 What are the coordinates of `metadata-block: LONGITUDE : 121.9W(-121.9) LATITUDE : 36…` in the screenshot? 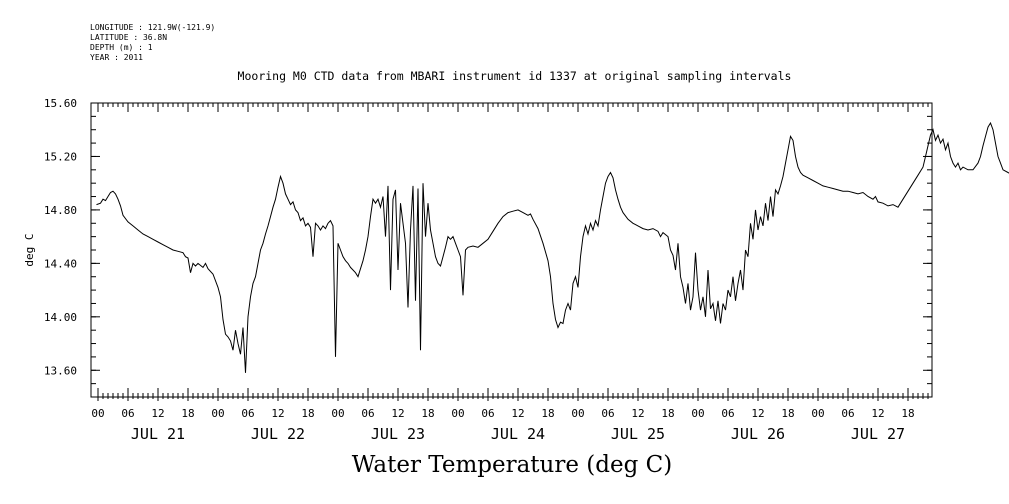 It's located at (152, 43).